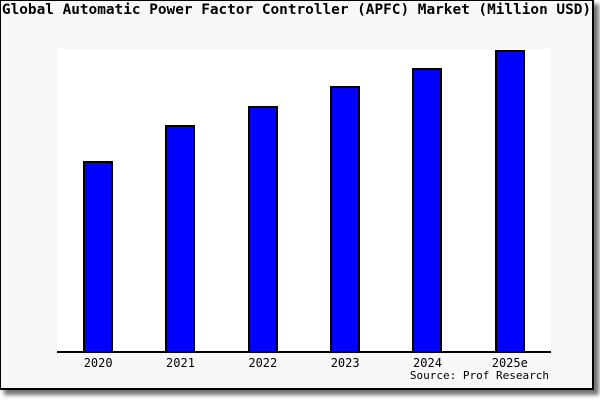 This screenshot has width=600, height=400. What do you see at coordinates (180, 238) in the screenshot?
I see `bar-2021` at bounding box center [180, 238].